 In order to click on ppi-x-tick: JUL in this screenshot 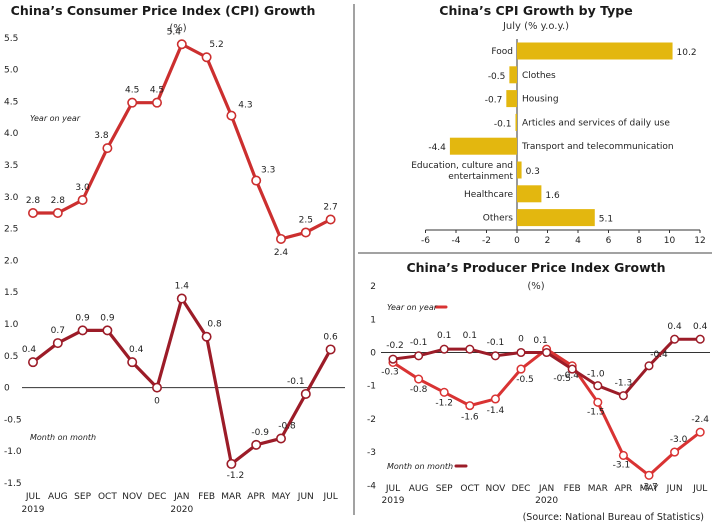, I will do `click(699, 489)`.